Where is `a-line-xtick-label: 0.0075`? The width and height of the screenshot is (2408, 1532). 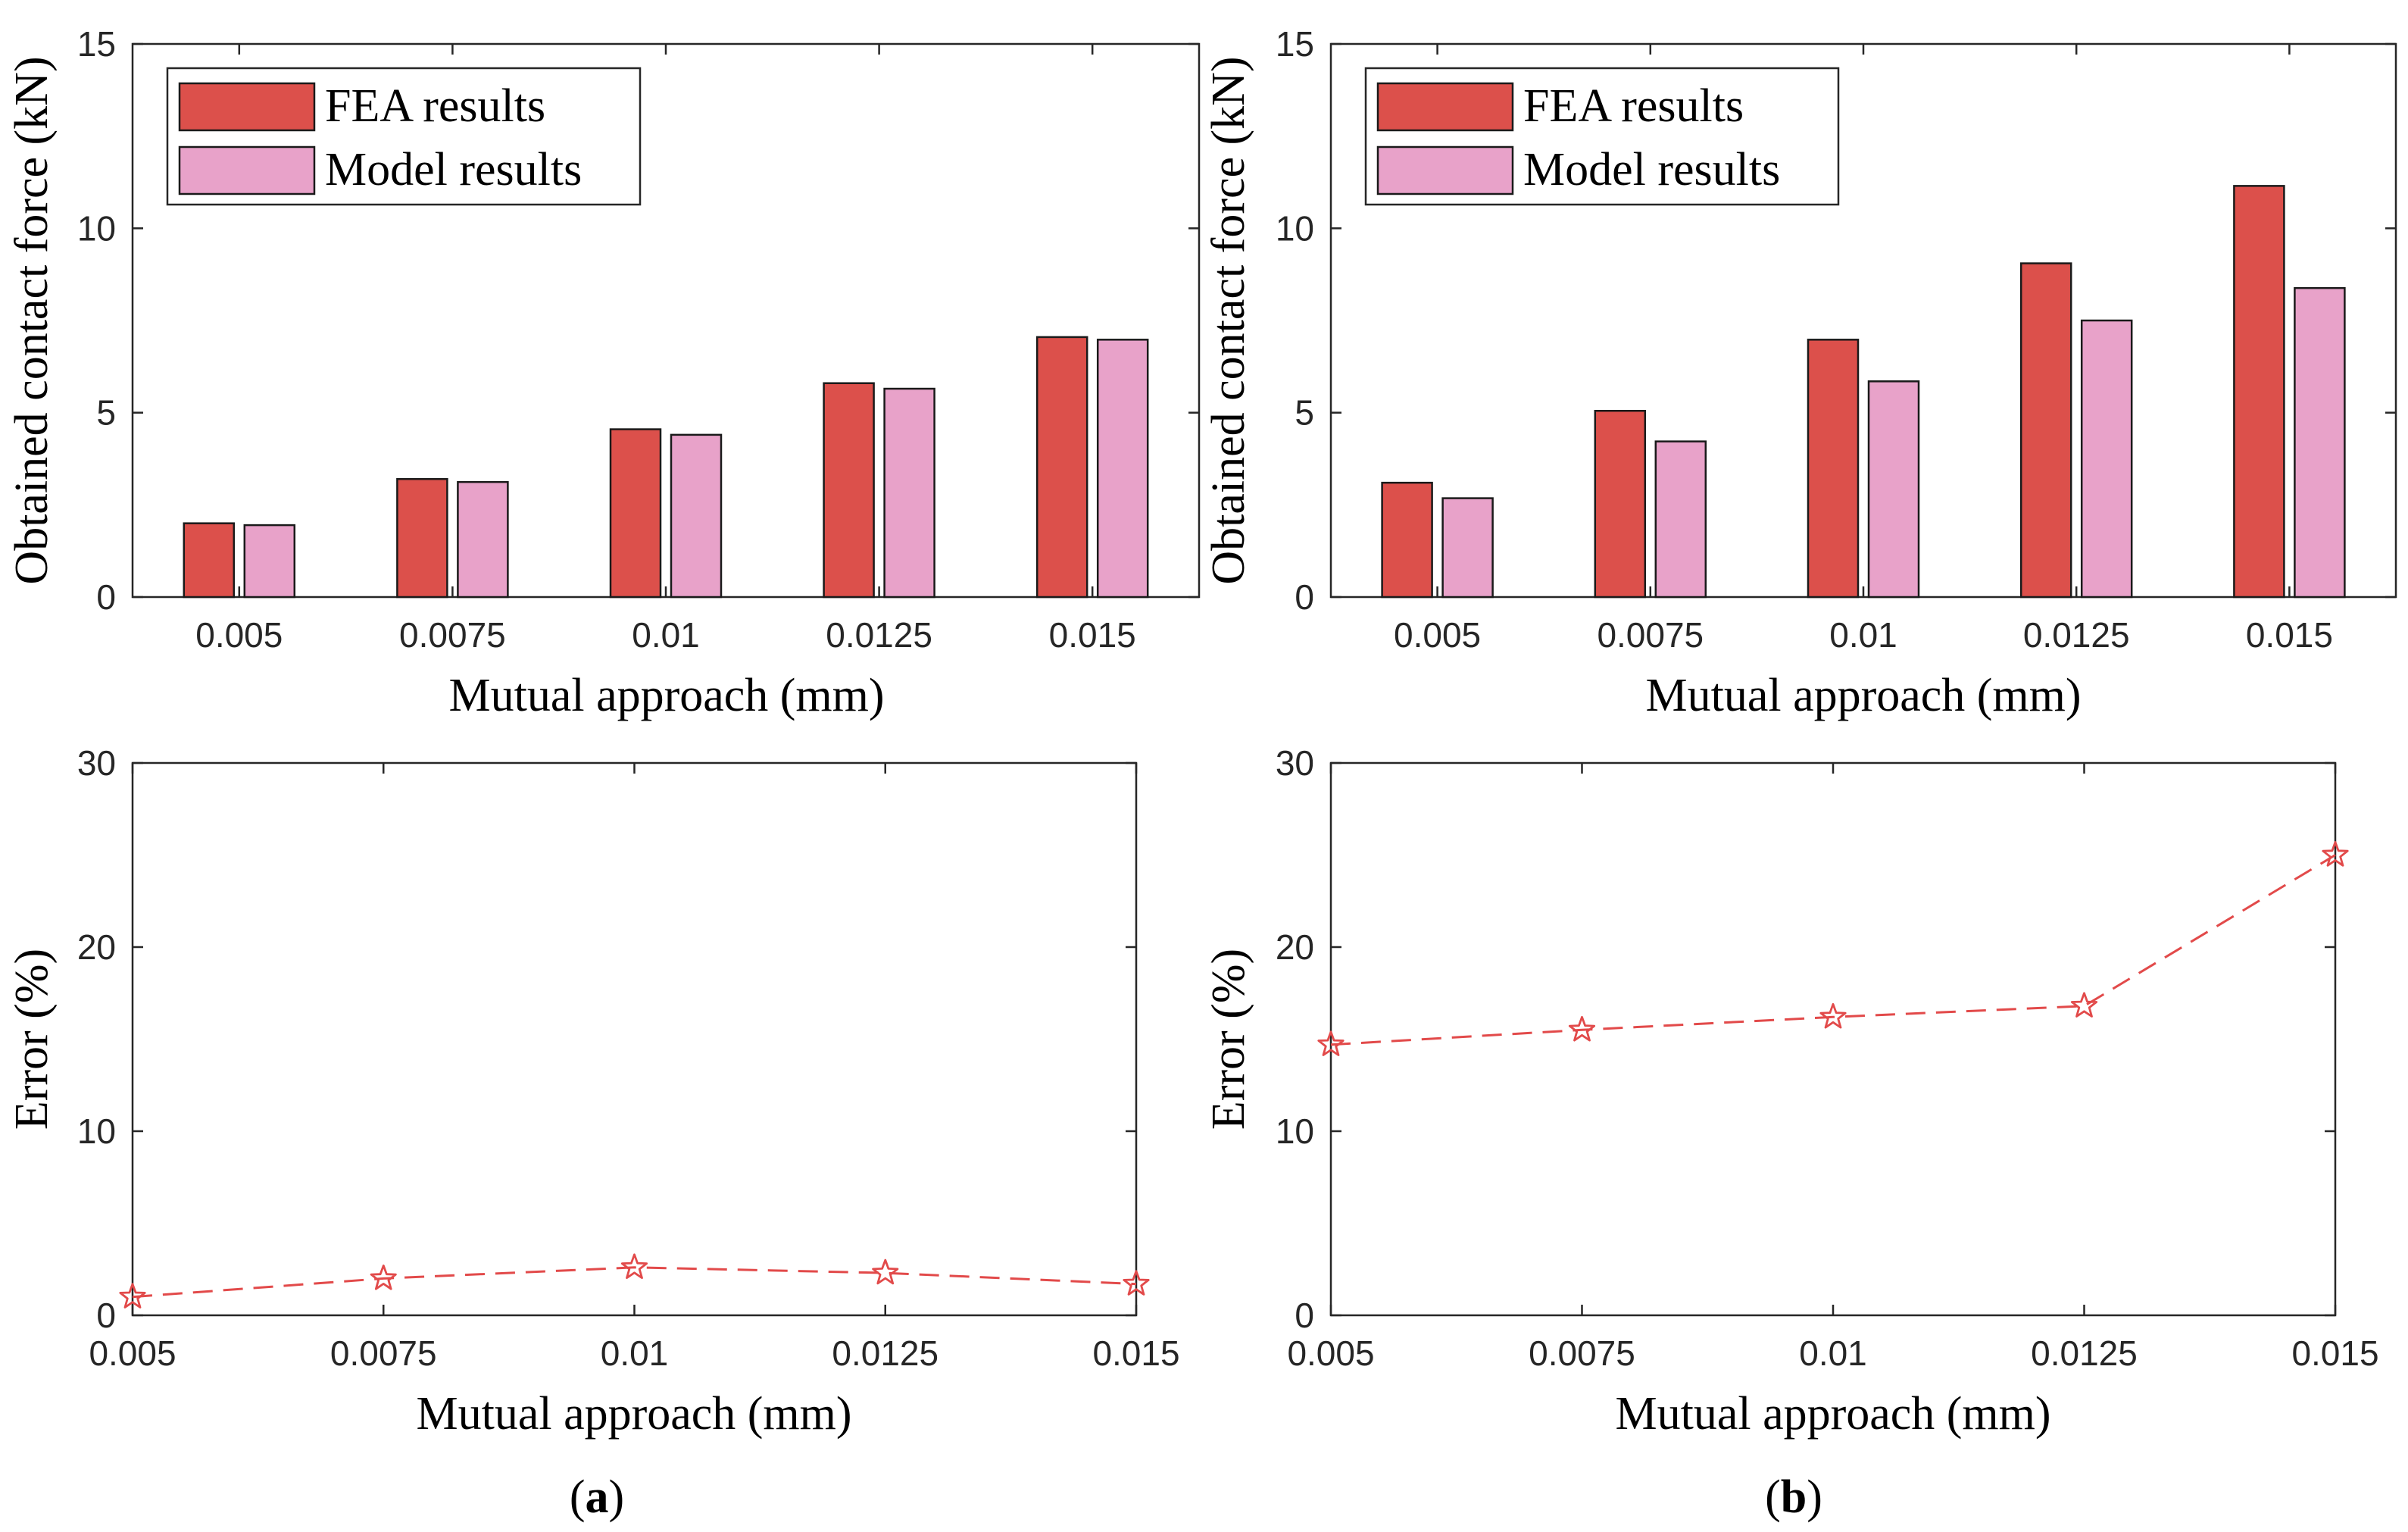 a-line-xtick-label: 0.0075 is located at coordinates (383, 1353).